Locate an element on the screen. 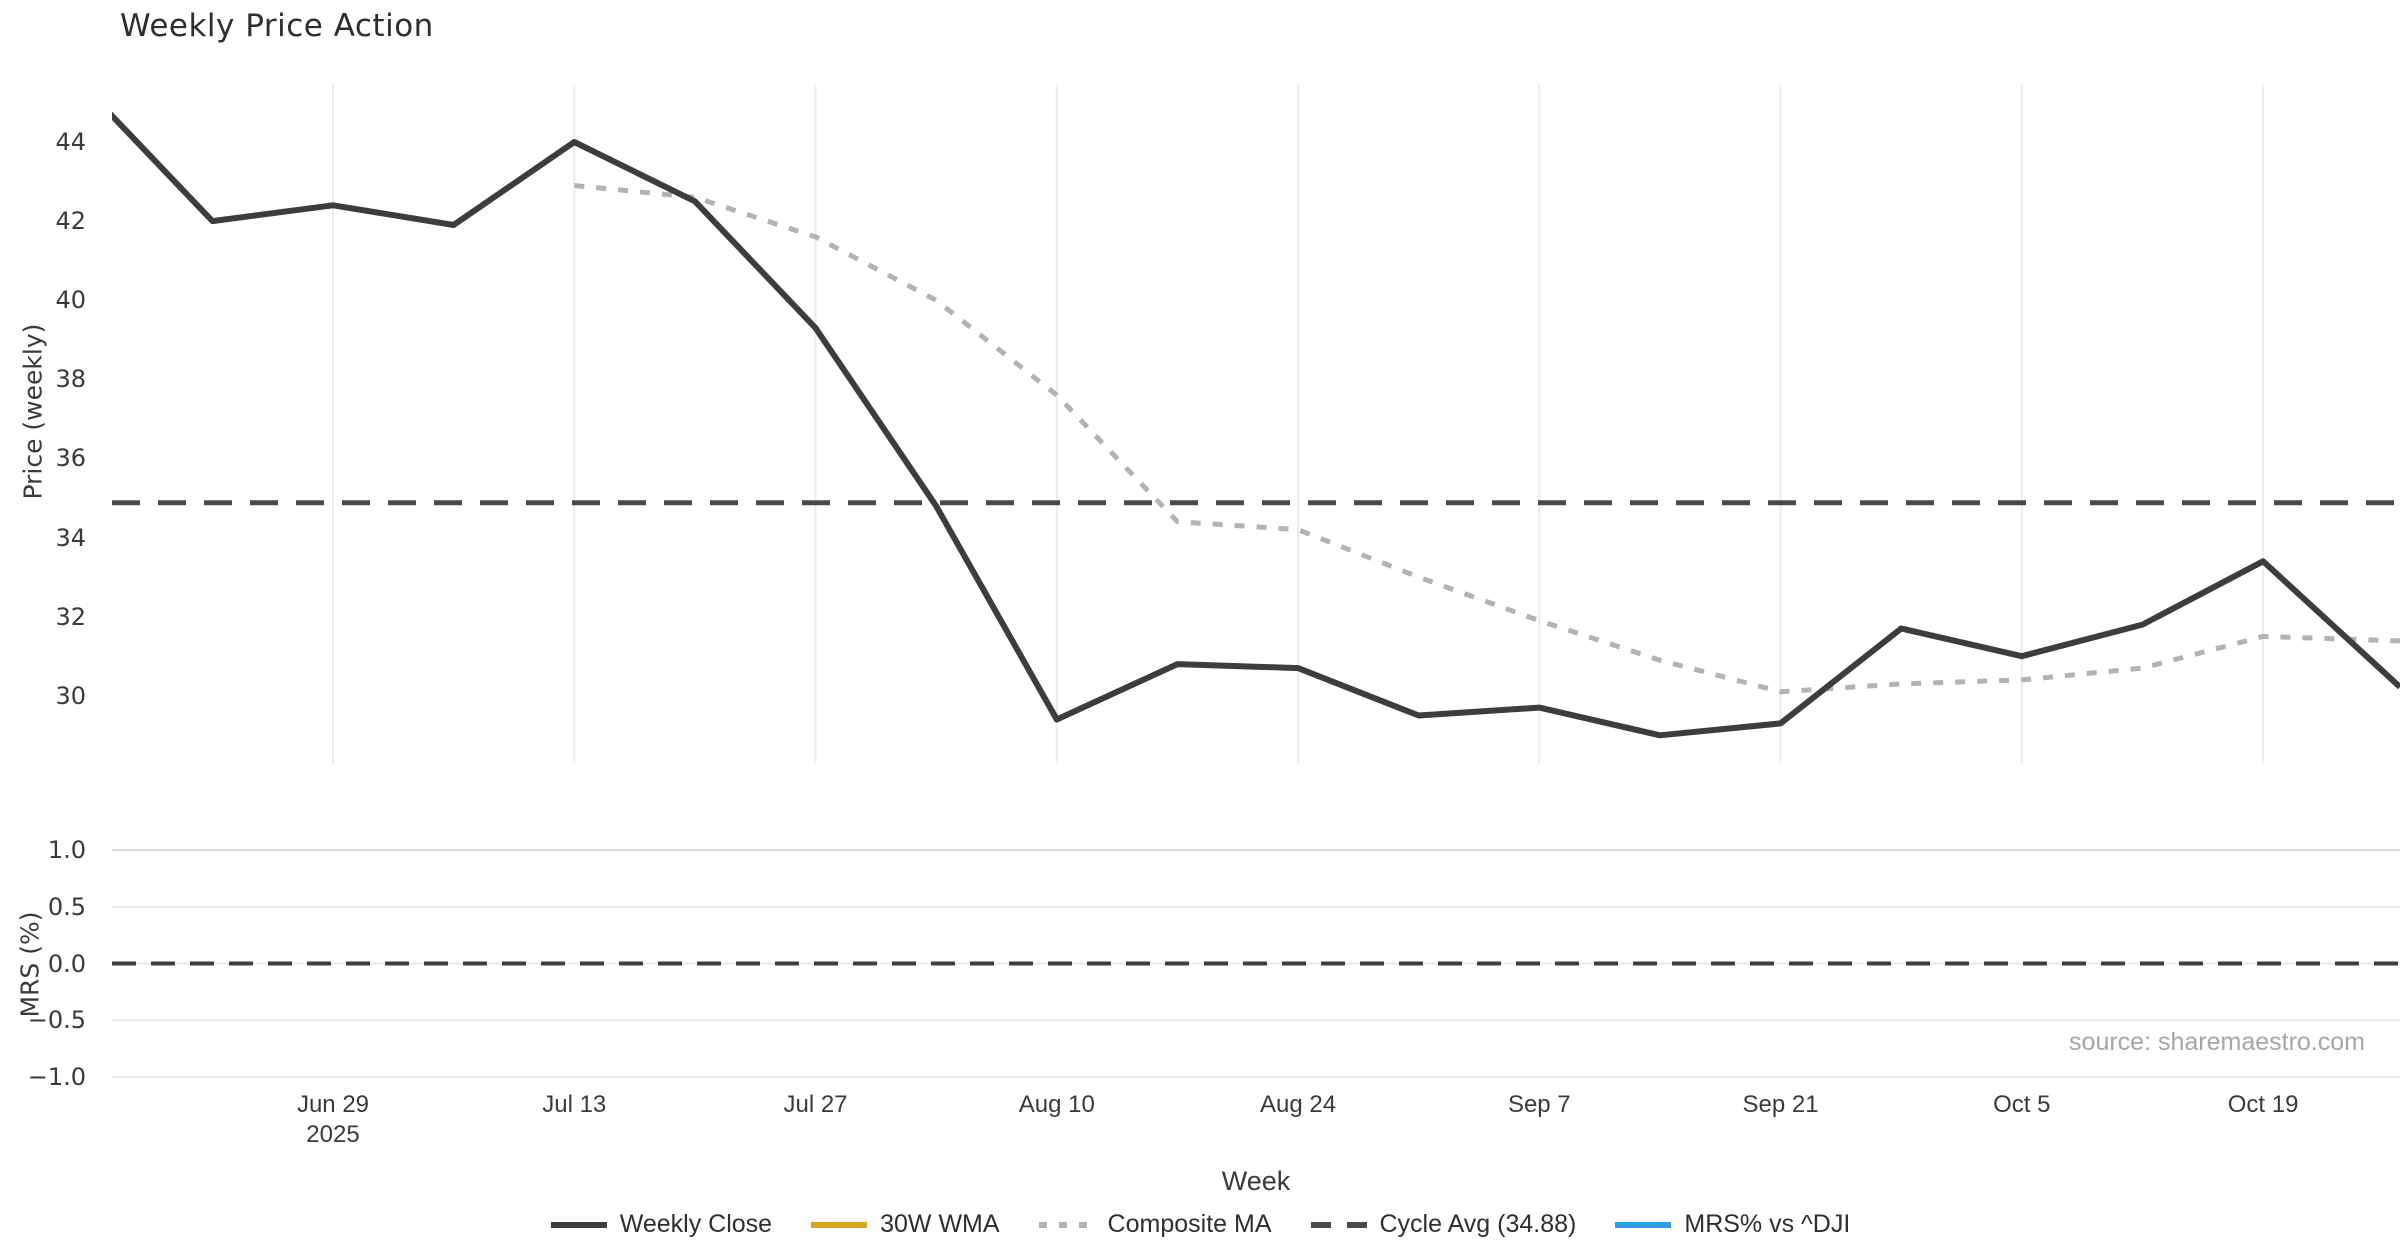 The image size is (2400, 1260). week-tick-label: Oct 19 is located at coordinates (2263, 1104).